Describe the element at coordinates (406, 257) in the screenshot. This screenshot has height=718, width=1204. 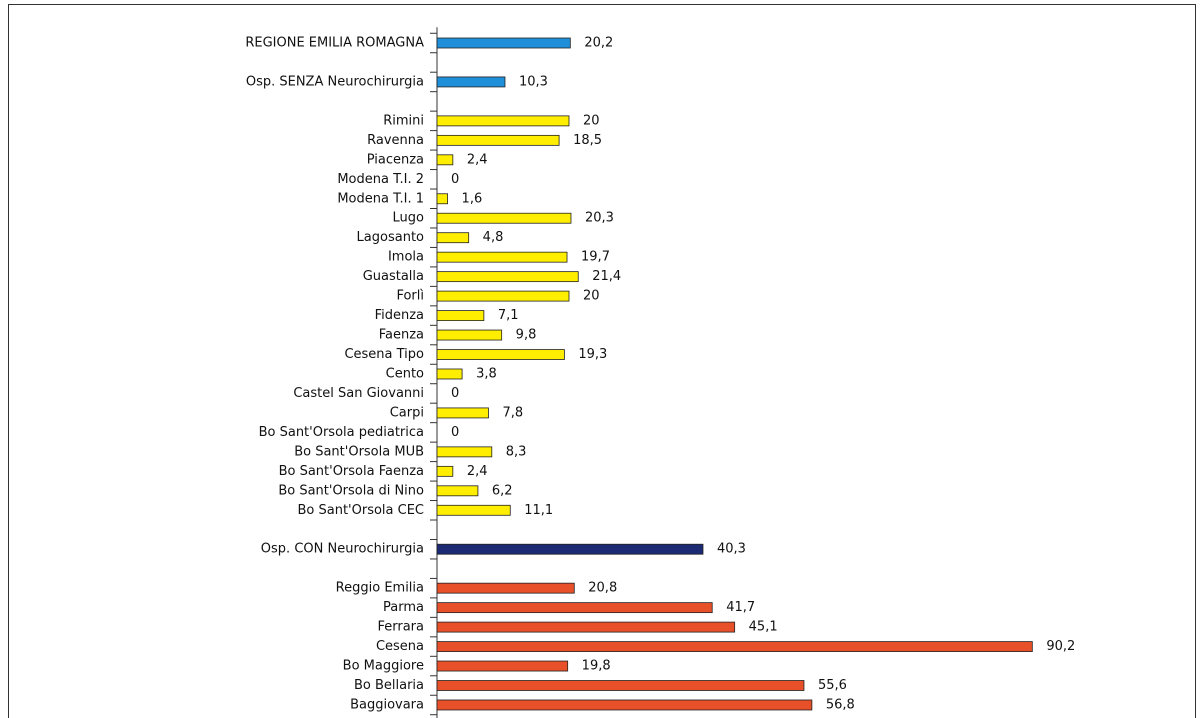
I see `category-label: Imola` at that location.